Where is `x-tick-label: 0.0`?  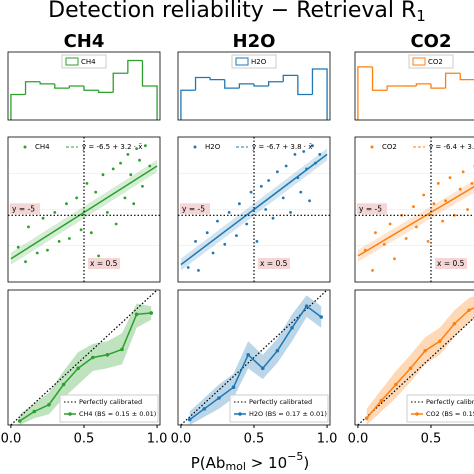 x-tick-label: 0.0 is located at coordinates (358, 439).